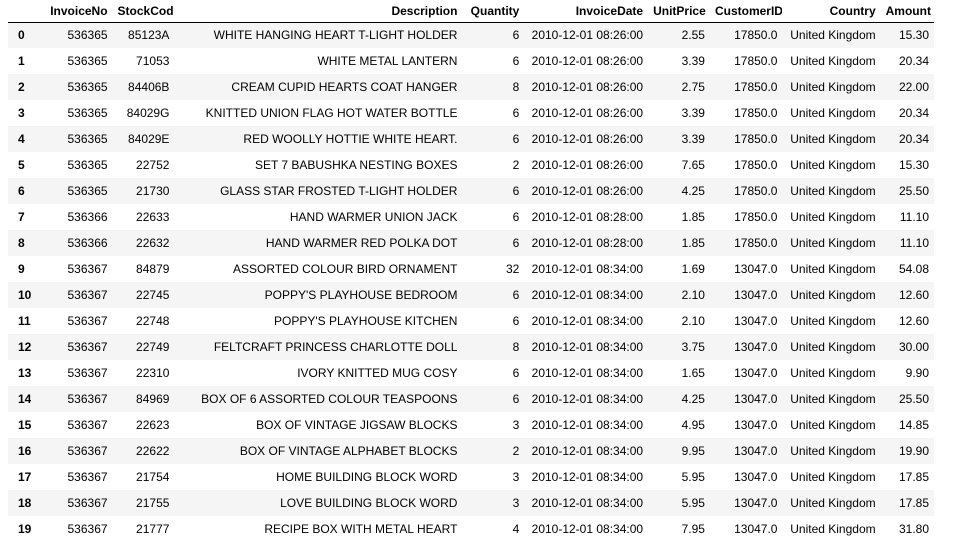  Describe the element at coordinates (693, 165) in the screenshot. I see `cell-unitprice: 7.65` at that location.